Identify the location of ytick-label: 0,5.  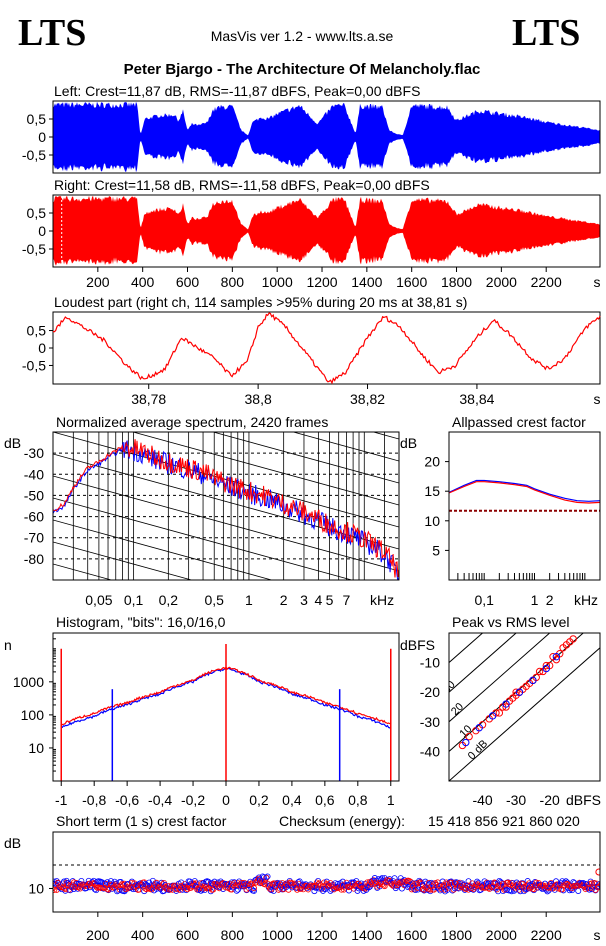
(37, 213).